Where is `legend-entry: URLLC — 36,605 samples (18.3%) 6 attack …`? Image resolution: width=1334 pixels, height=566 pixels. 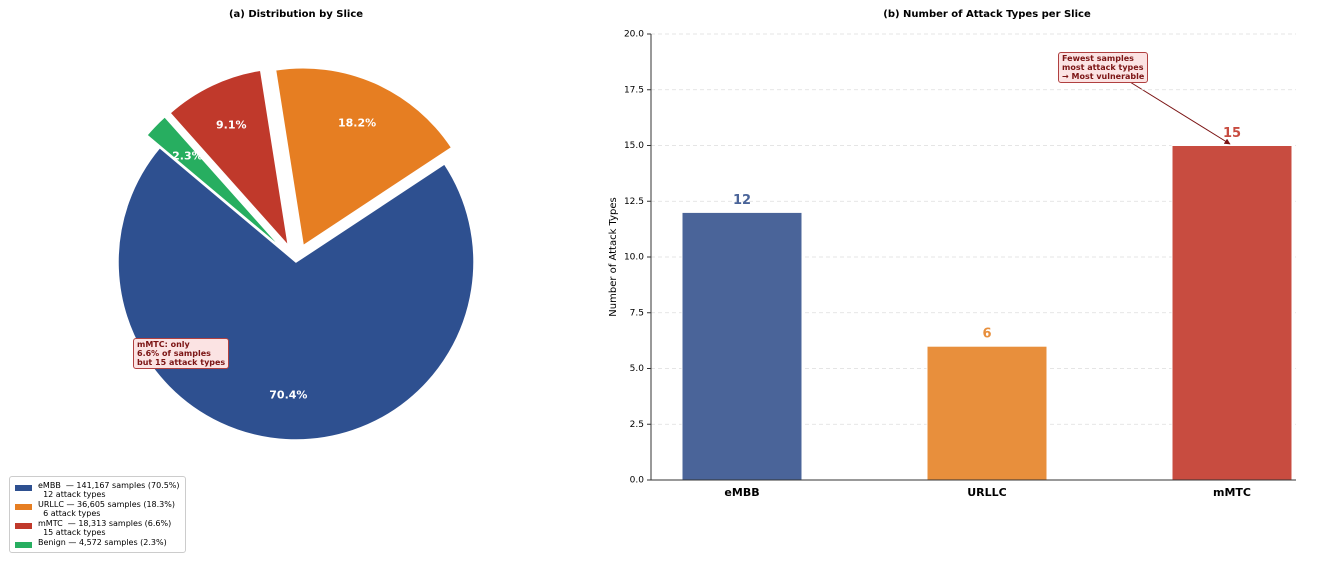
legend-entry: URLLC — 36,605 samples (18.3%) 6 attack … is located at coordinates (97, 509).